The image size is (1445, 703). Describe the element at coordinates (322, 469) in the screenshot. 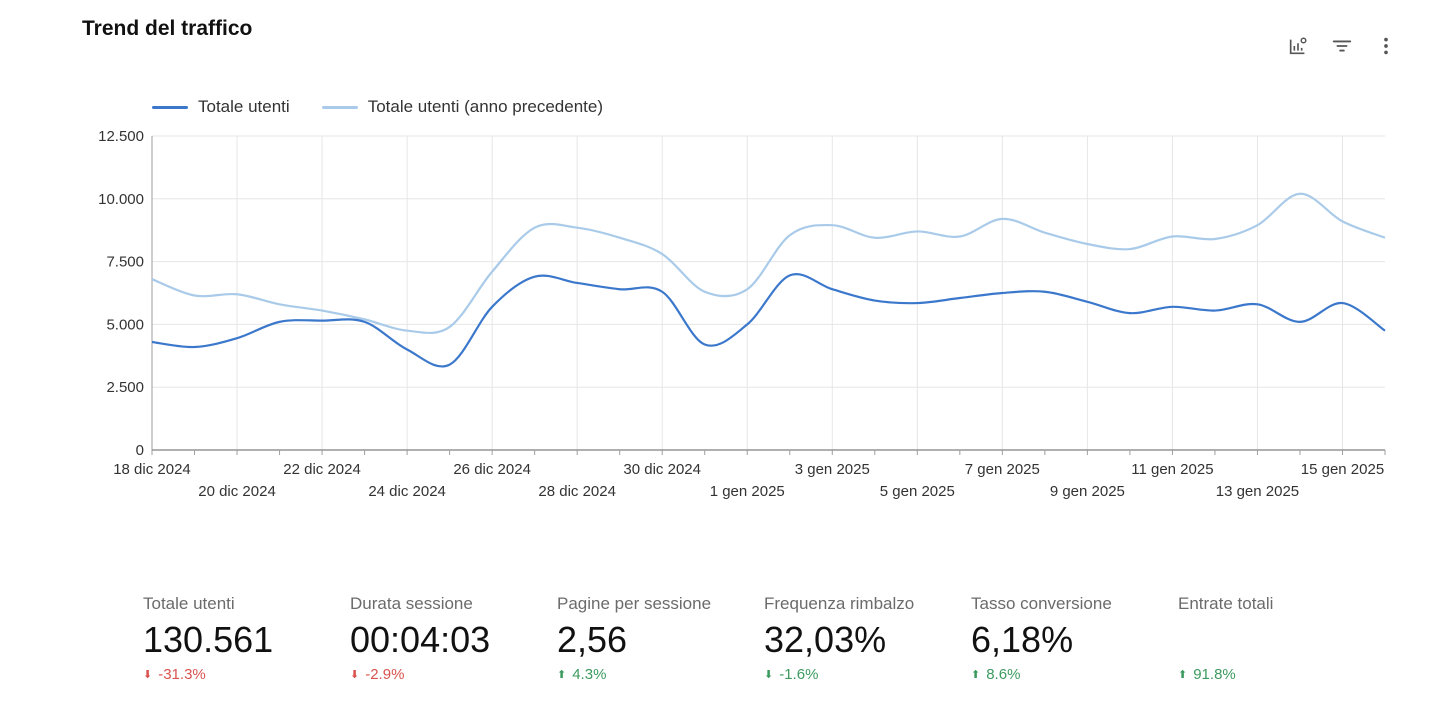

I see `x-tick-label: 22 dic 2024` at that location.